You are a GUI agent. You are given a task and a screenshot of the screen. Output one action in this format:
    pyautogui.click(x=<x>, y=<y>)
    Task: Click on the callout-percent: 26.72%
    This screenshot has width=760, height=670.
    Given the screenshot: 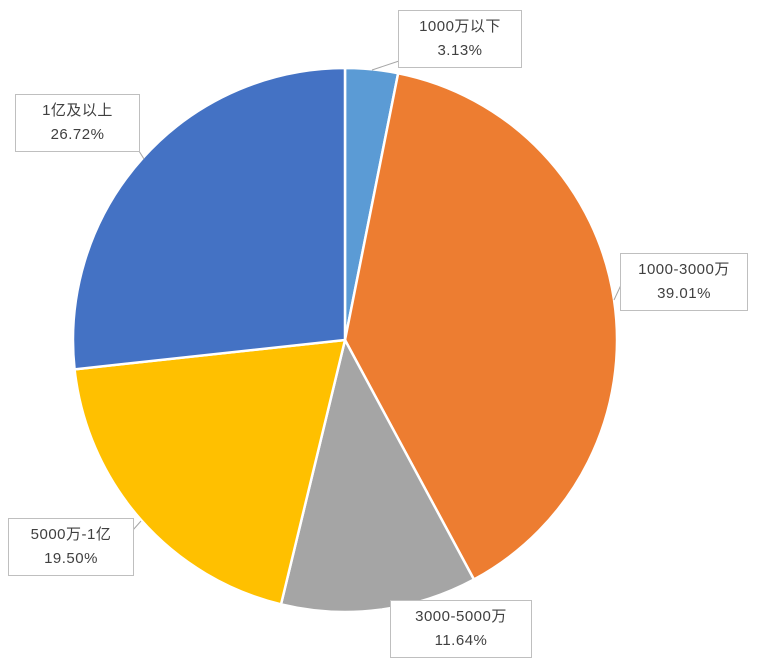 What is the action you would take?
    pyautogui.click(x=77, y=134)
    